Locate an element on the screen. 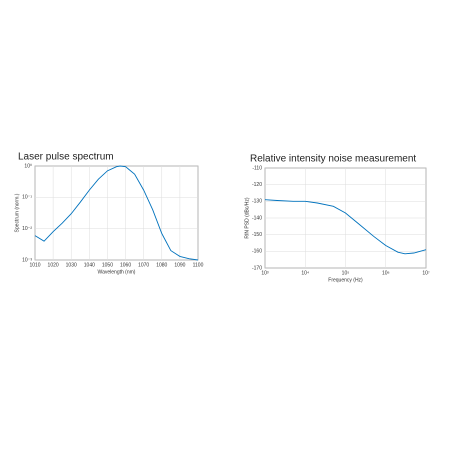  x-tick-label: 1030 is located at coordinates (71, 265).